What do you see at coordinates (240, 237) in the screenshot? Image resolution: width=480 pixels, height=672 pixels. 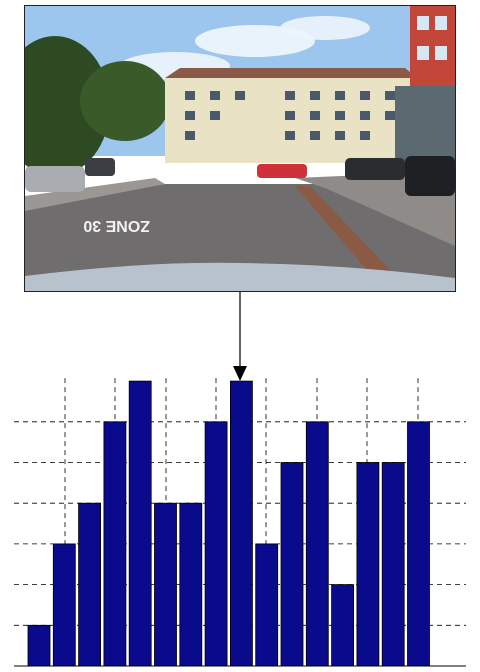 I see `road` at bounding box center [240, 237].